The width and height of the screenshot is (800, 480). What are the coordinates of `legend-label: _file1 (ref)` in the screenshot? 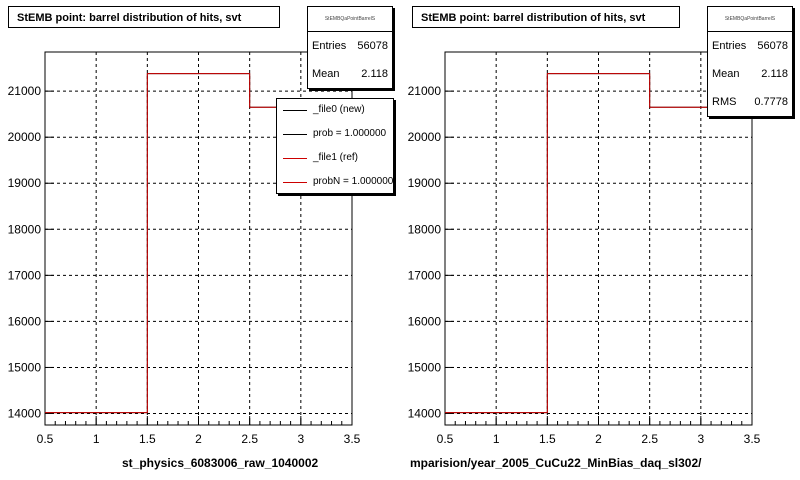 It's located at (336, 157).